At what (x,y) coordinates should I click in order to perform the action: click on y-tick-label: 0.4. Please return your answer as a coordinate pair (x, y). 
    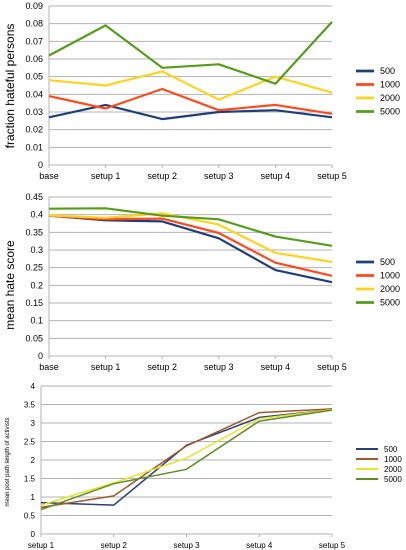
    Looking at the image, I should click on (36, 215).